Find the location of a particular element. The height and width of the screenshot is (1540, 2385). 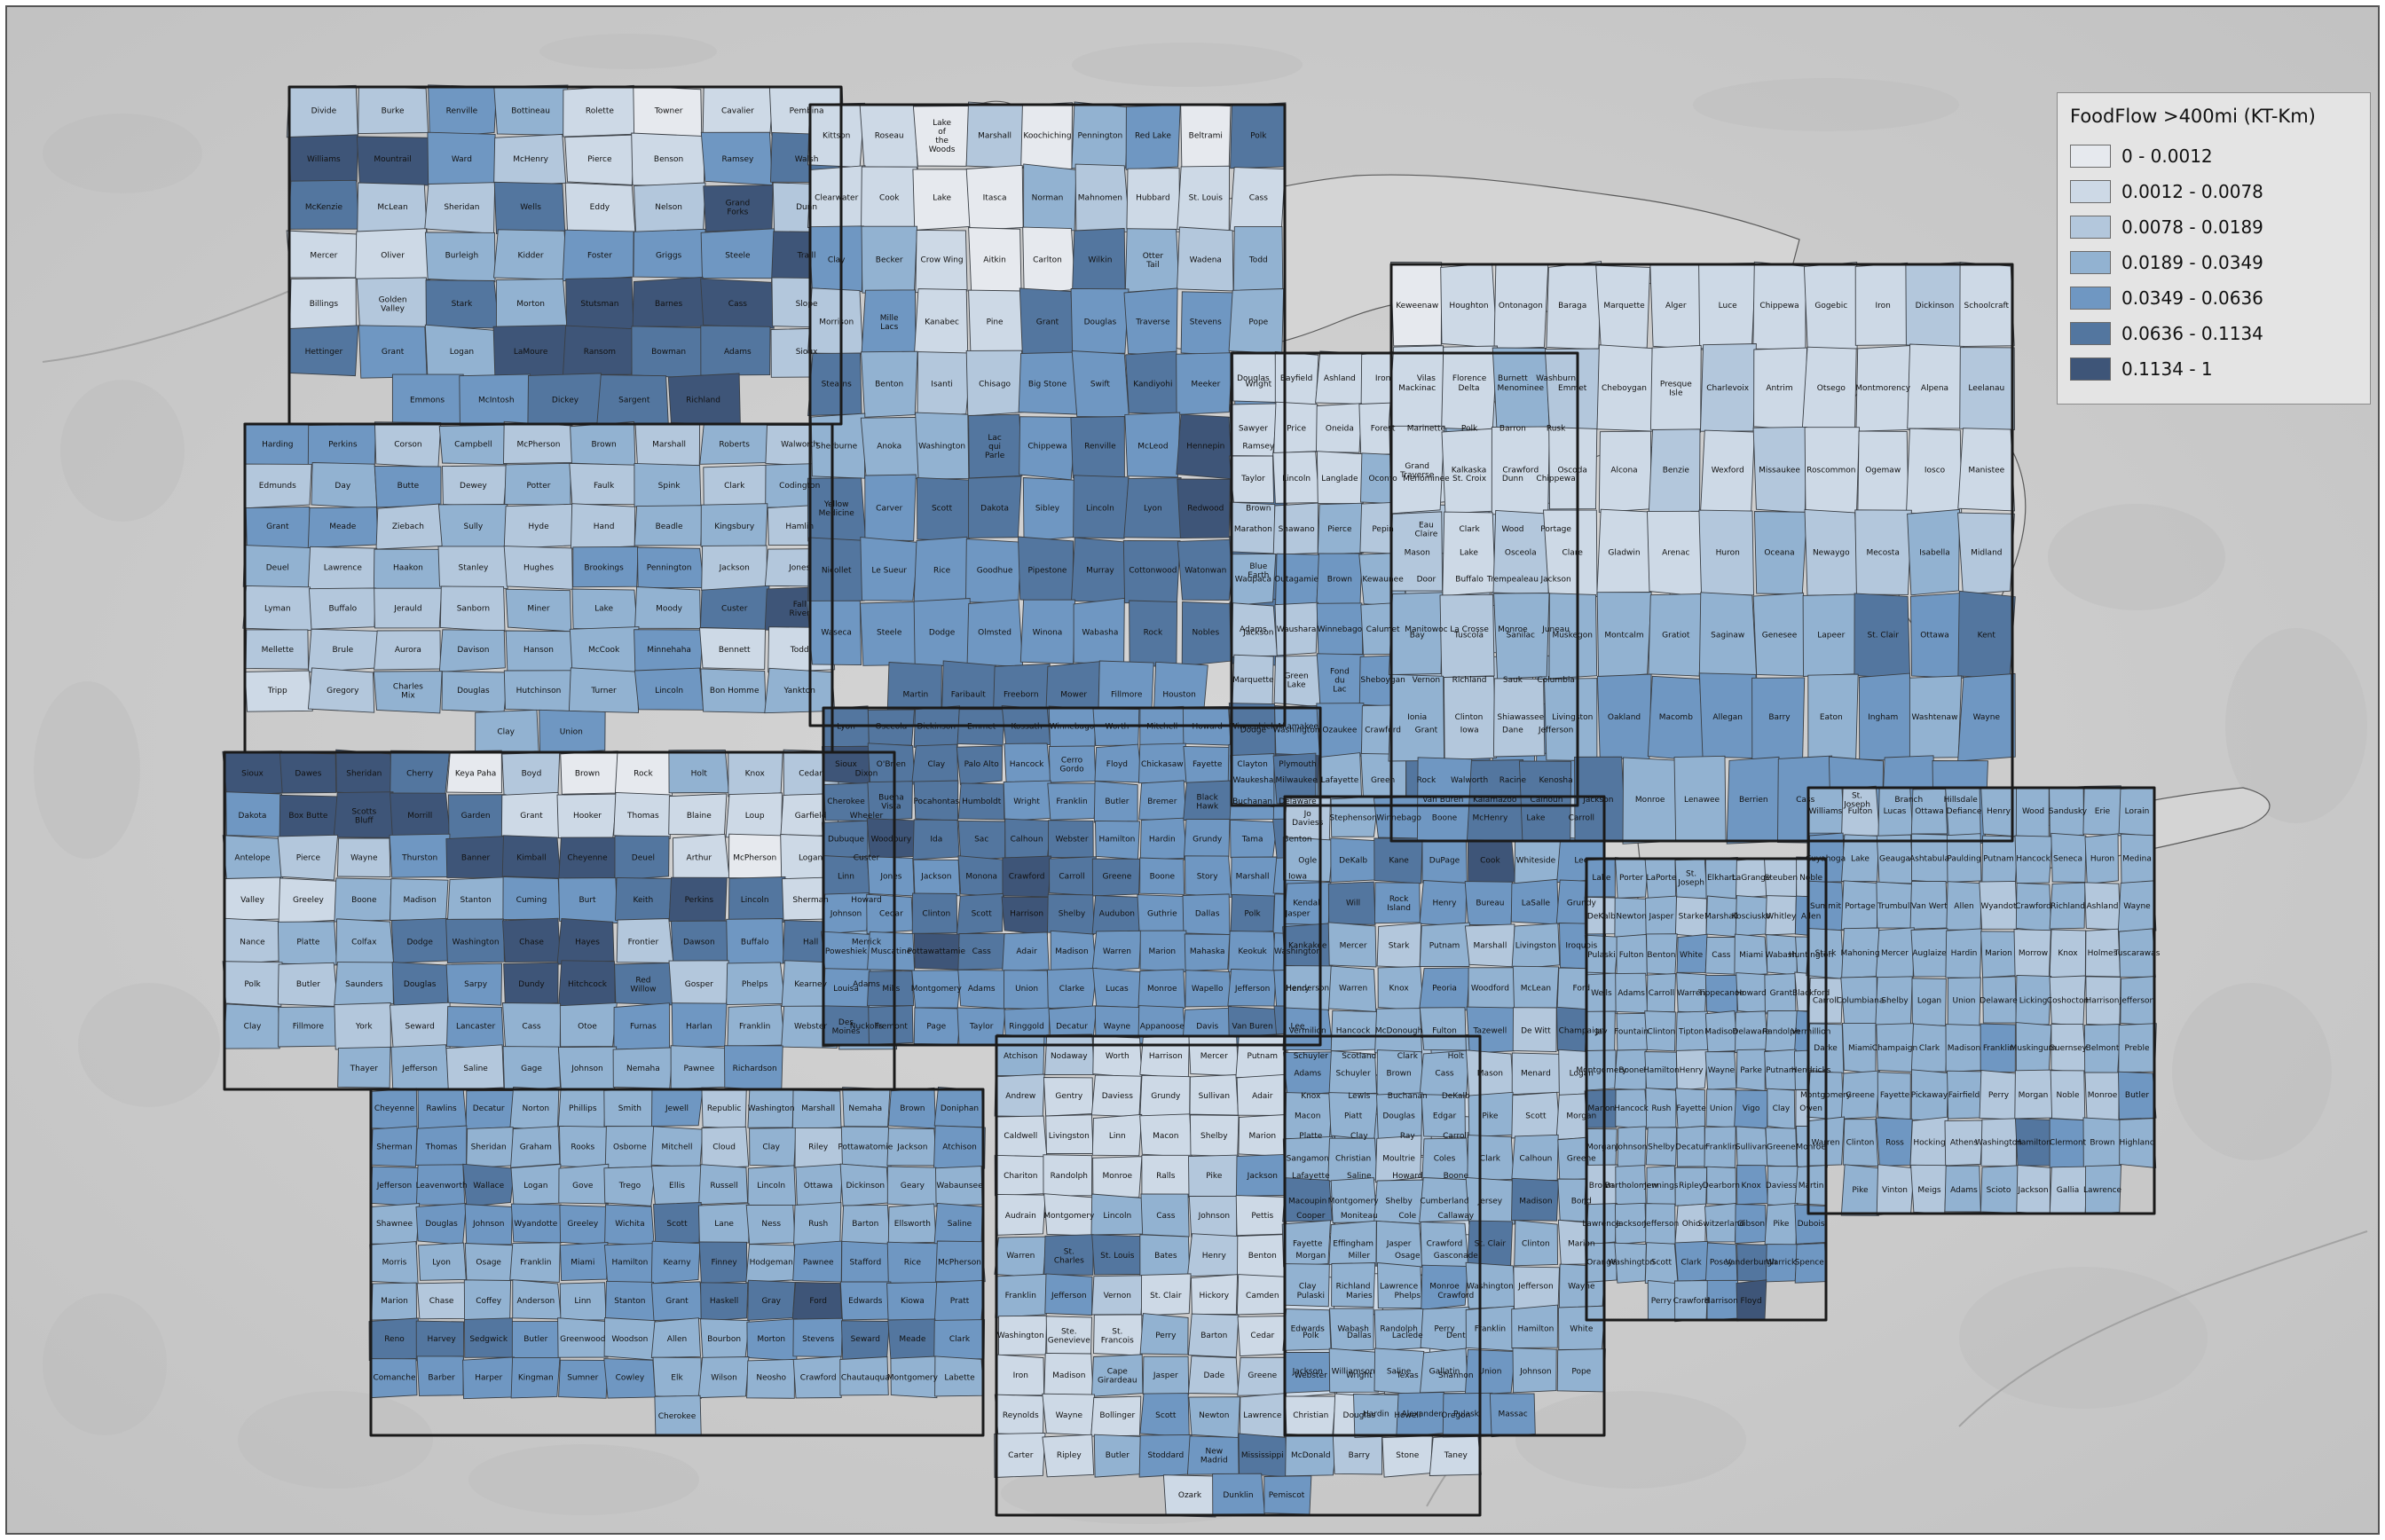

legend-entry: 0.0349 - 0.0636 is located at coordinates (2213, 298).